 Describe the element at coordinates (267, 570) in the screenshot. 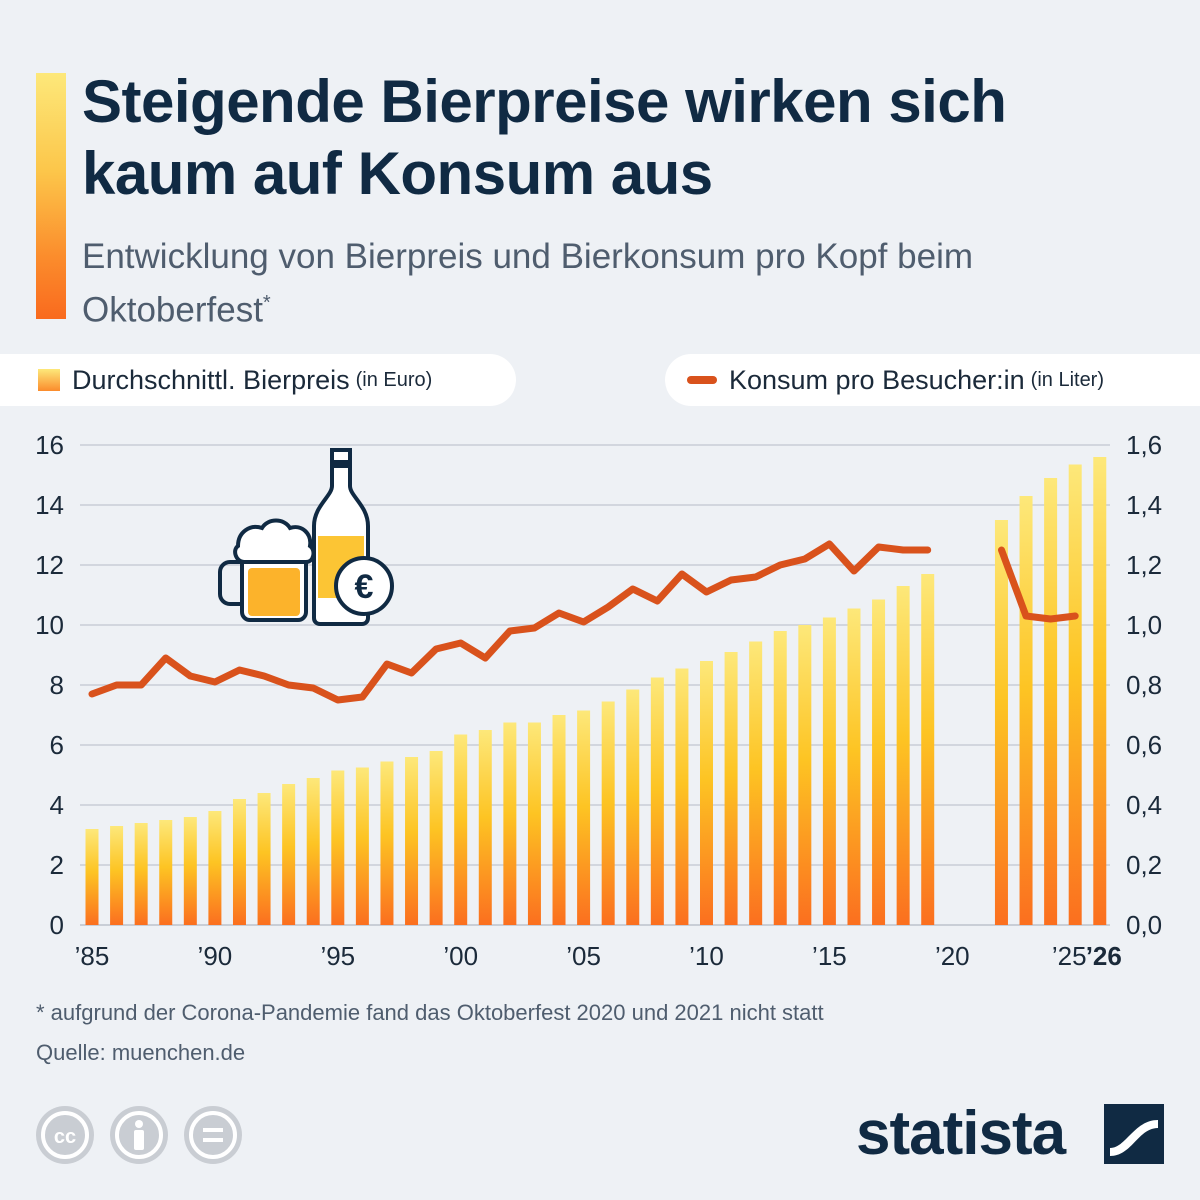

I see `beer-mug-icon` at that location.